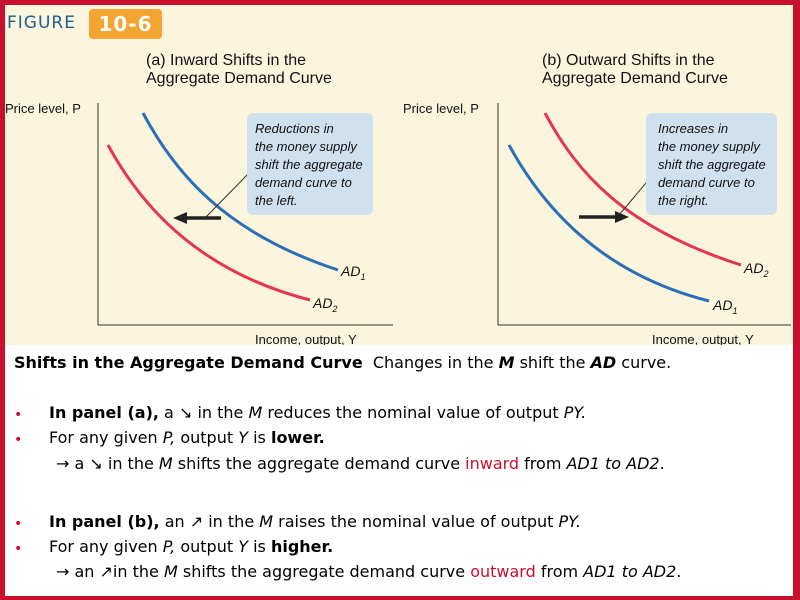 The width and height of the screenshot is (800, 600). I want to click on panel-a-note-line2: the money supply, so click(306, 146).